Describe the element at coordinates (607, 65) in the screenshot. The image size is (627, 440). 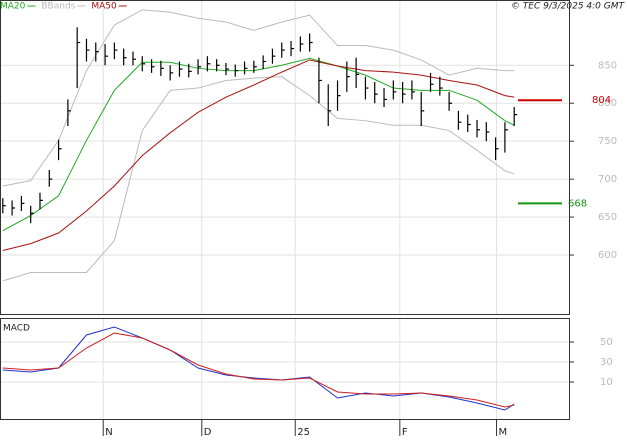
I see `y-tick-label: 850` at that location.